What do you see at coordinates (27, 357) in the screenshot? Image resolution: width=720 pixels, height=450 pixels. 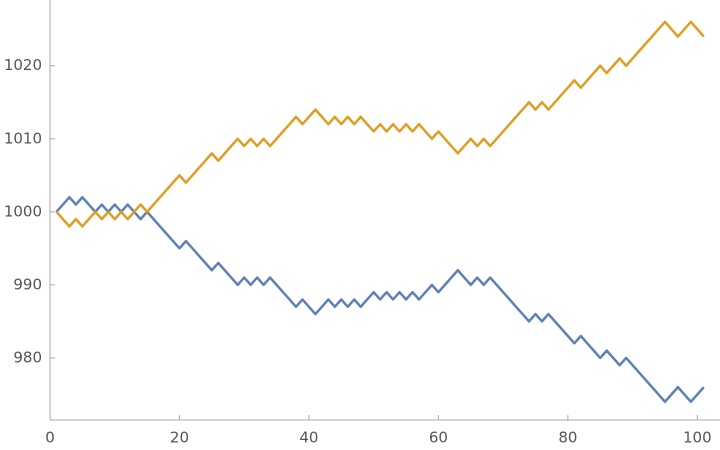 I see `y-tick-label: 980` at bounding box center [27, 357].